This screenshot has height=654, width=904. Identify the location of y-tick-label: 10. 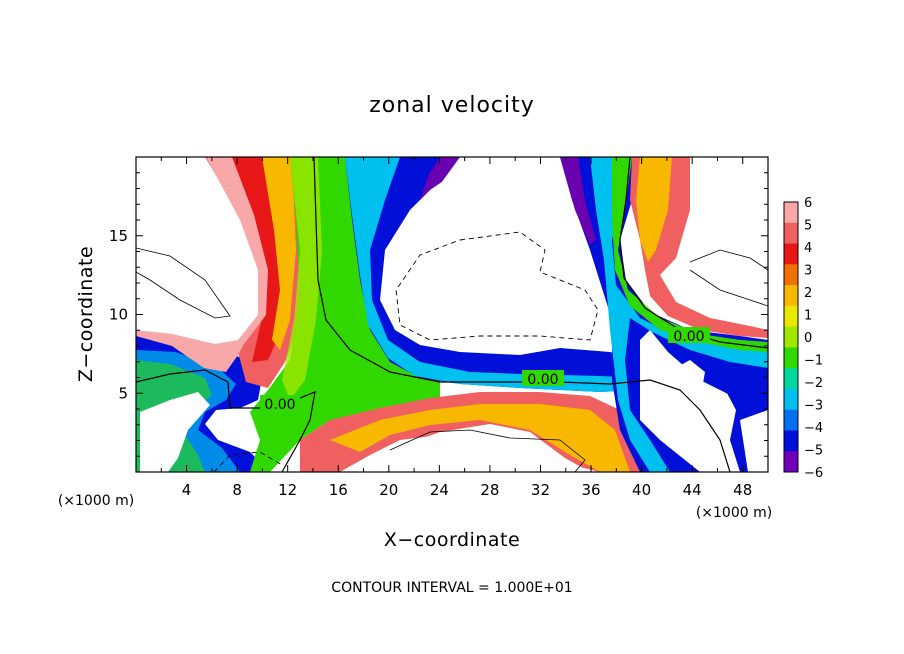
(118, 315).